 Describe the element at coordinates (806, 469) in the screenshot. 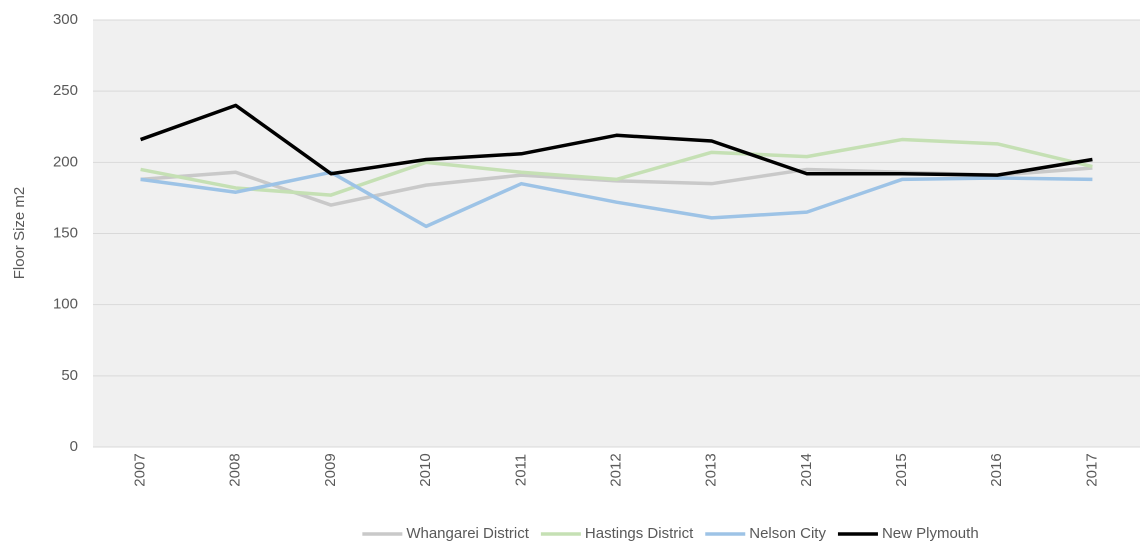

I see `x-tick-label: 2014` at that location.